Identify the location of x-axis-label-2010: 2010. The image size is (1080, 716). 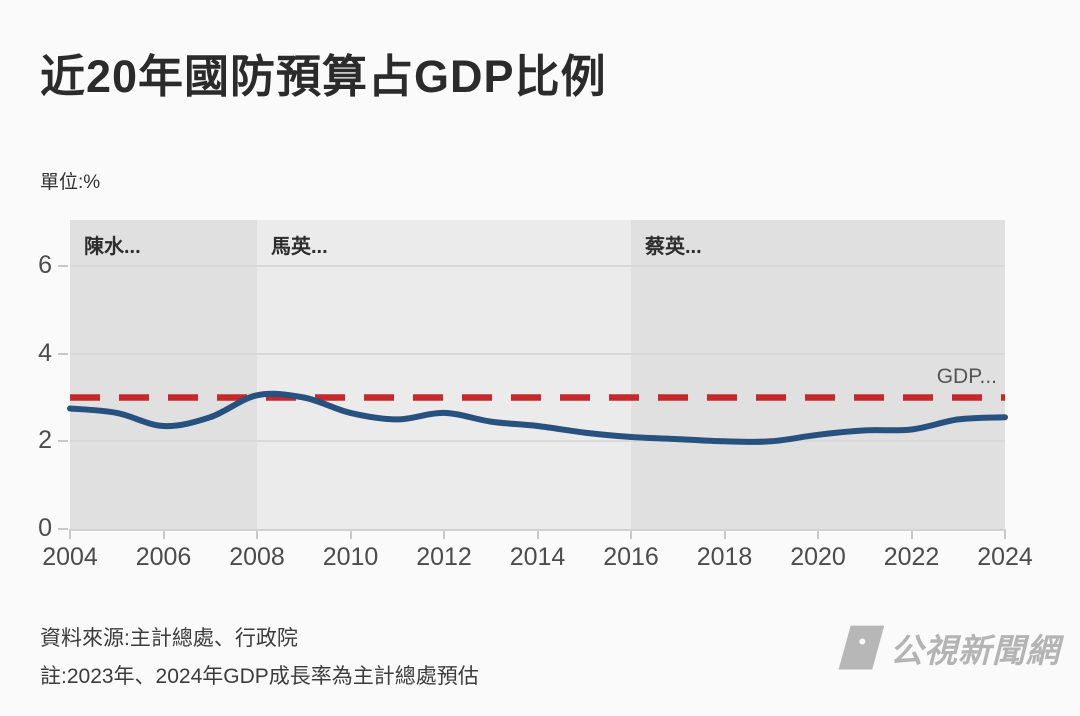
(350, 557).